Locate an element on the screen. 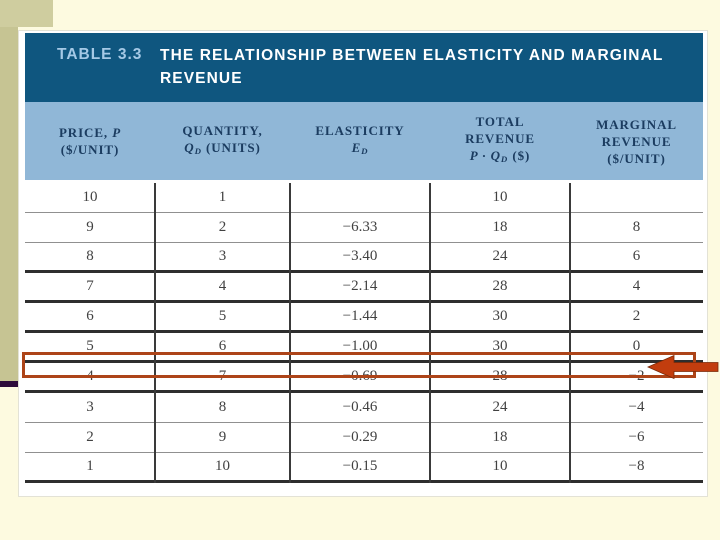  cell-qty: 3 is located at coordinates (222, 256).